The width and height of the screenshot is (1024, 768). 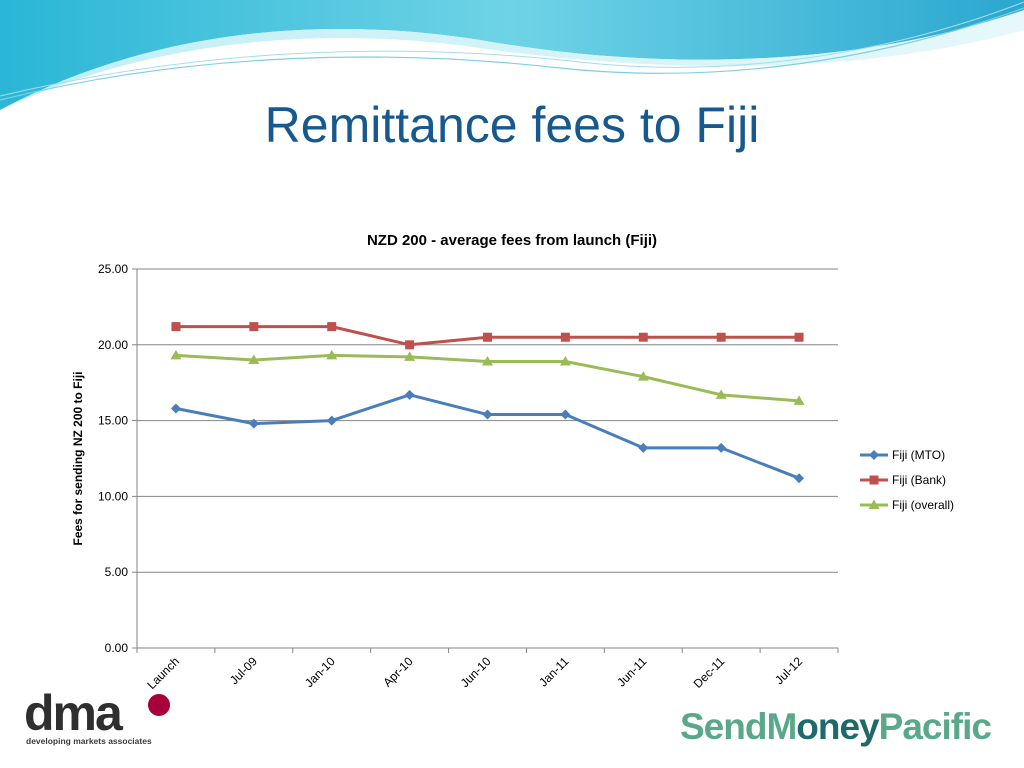 What do you see at coordinates (512, 55) in the screenshot?
I see `header-wave-decoration` at bounding box center [512, 55].